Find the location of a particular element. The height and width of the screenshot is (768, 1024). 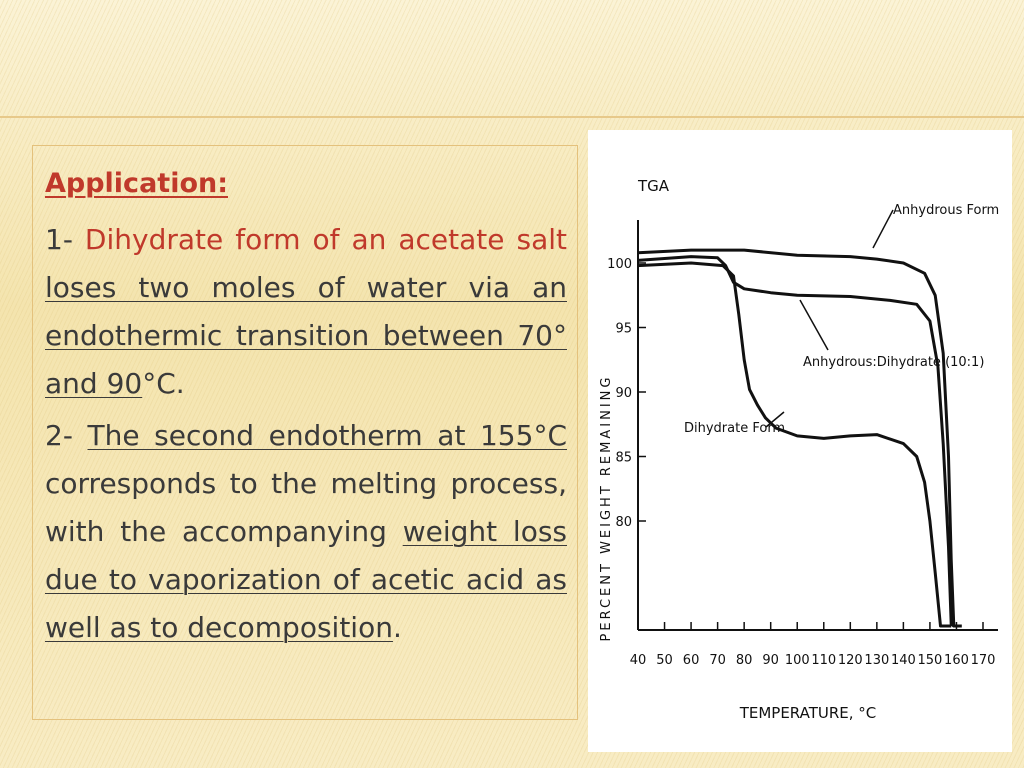

y-tick-label: 95 is located at coordinates (623, 329).